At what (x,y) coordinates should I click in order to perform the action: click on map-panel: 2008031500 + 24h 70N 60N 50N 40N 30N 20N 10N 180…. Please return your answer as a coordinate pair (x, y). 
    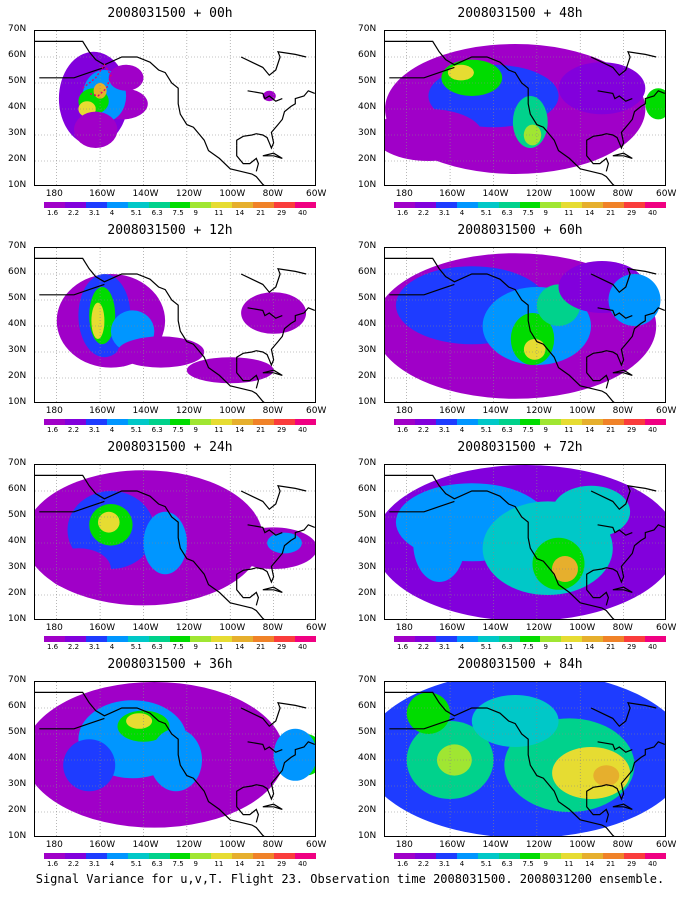
    Looking at the image, I should click on (170, 542).